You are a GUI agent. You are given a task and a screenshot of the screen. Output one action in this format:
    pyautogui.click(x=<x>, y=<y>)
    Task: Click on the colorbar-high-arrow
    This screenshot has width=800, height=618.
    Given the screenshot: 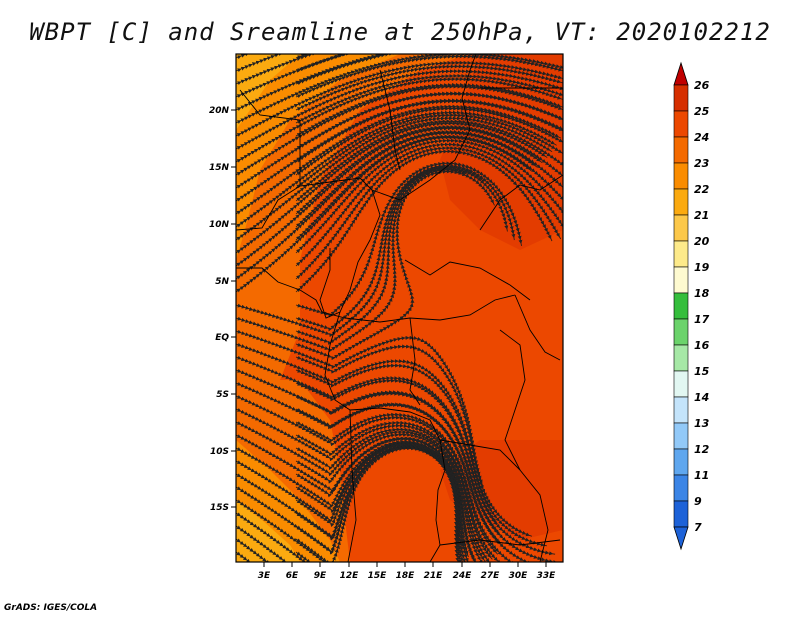 What is the action you would take?
    pyautogui.click(x=681, y=73)
    